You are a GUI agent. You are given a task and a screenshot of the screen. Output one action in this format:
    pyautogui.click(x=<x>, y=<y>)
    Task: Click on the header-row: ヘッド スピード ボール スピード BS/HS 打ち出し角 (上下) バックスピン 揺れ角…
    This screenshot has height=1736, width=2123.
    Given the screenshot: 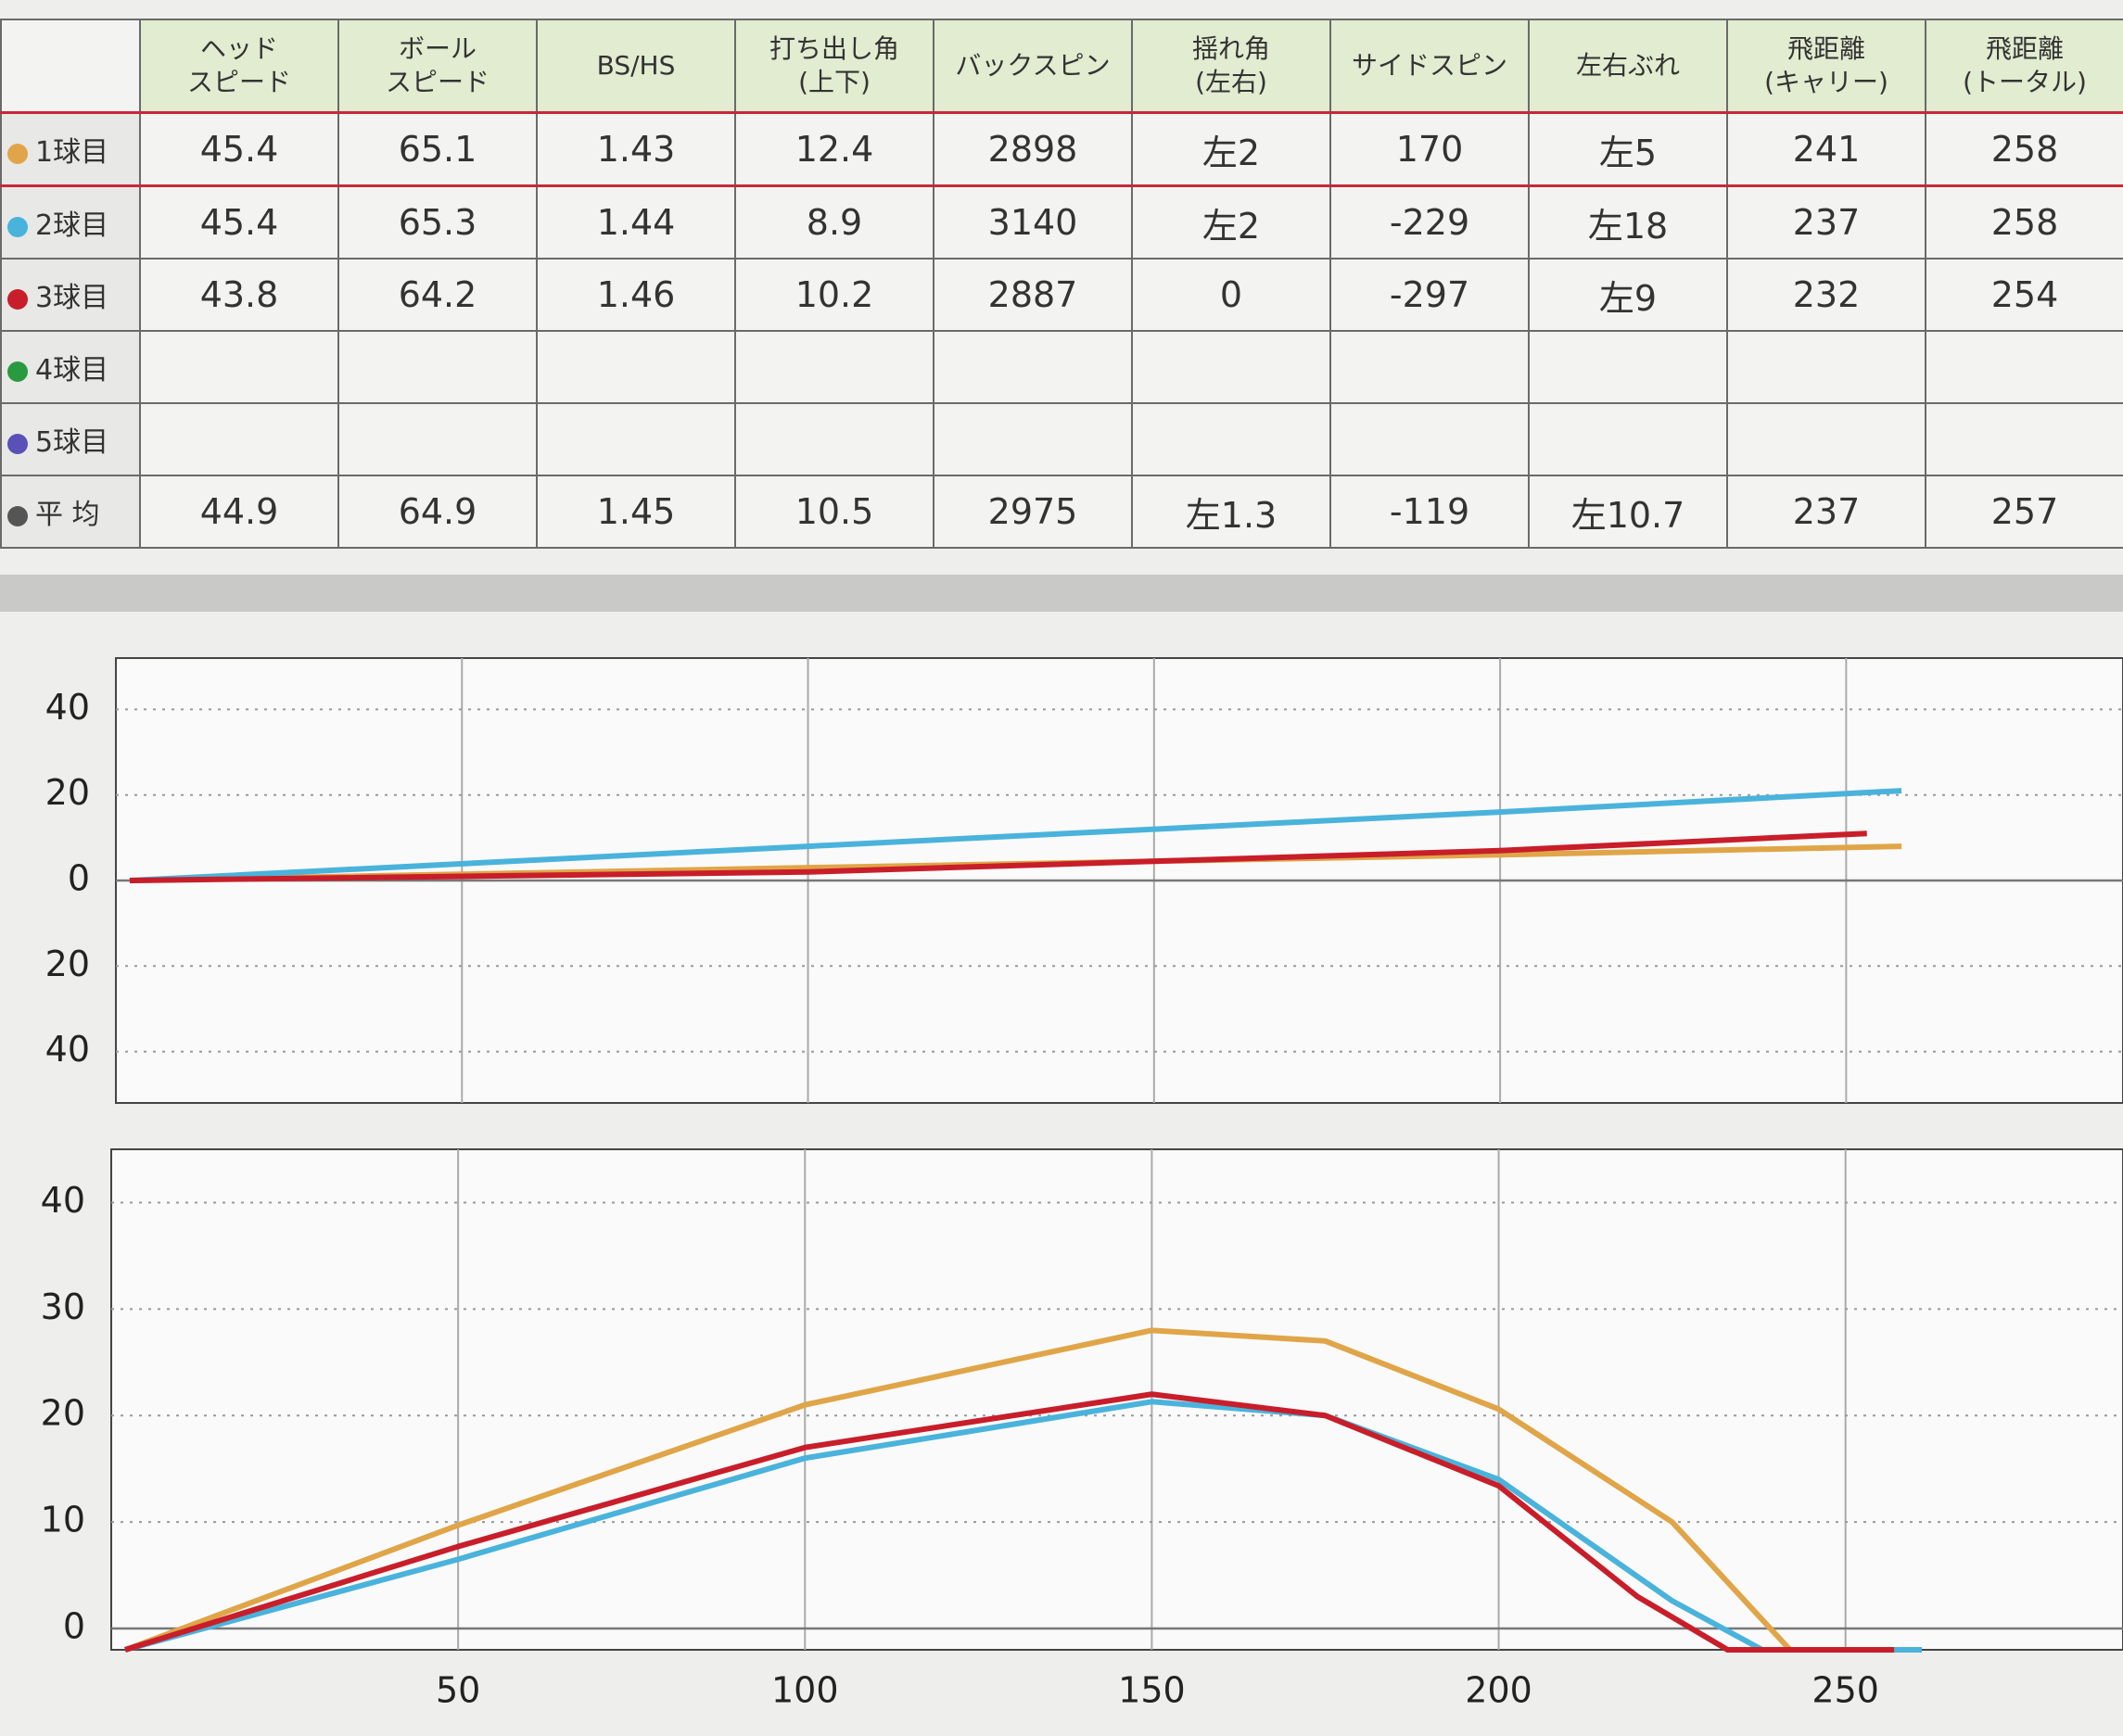 What is the action you would take?
    pyautogui.click(x=1061, y=66)
    